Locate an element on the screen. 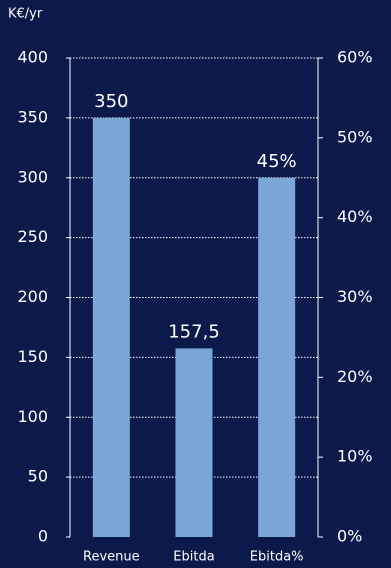 The image size is (391, 568). value-label: 350 is located at coordinates (111, 101).